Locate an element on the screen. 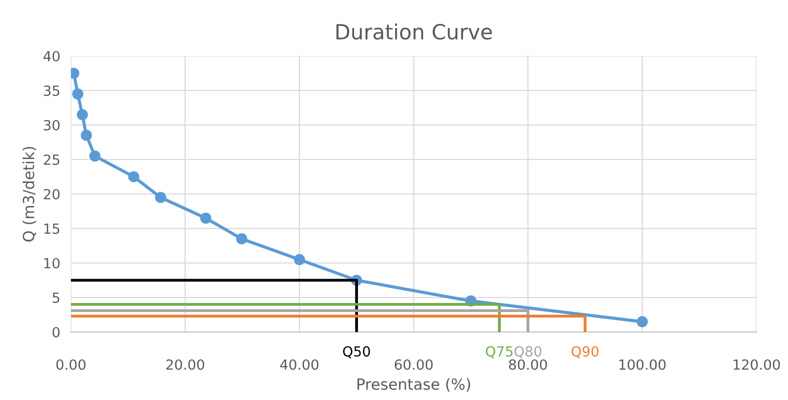  chart-title: Duration Curve is located at coordinates (414, 32).